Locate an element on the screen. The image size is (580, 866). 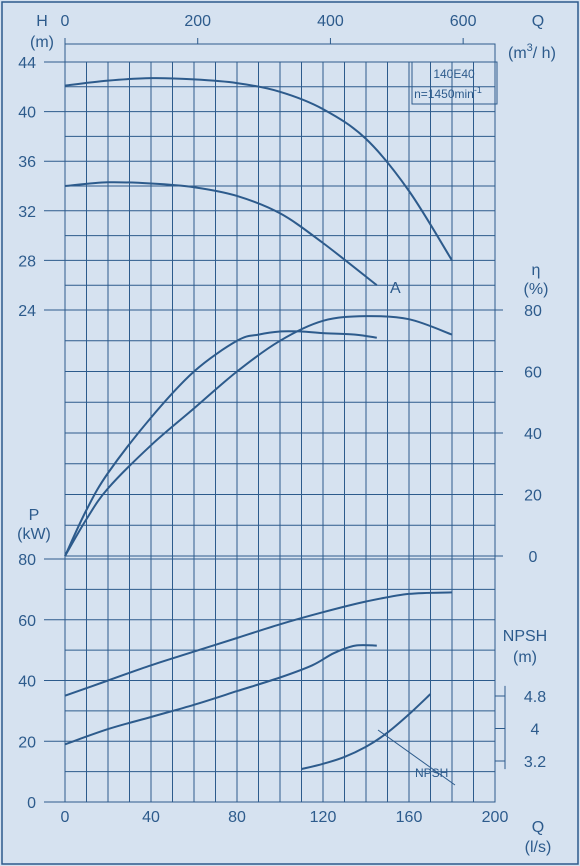
eta-tick-label: 0 is located at coordinates (533, 557).